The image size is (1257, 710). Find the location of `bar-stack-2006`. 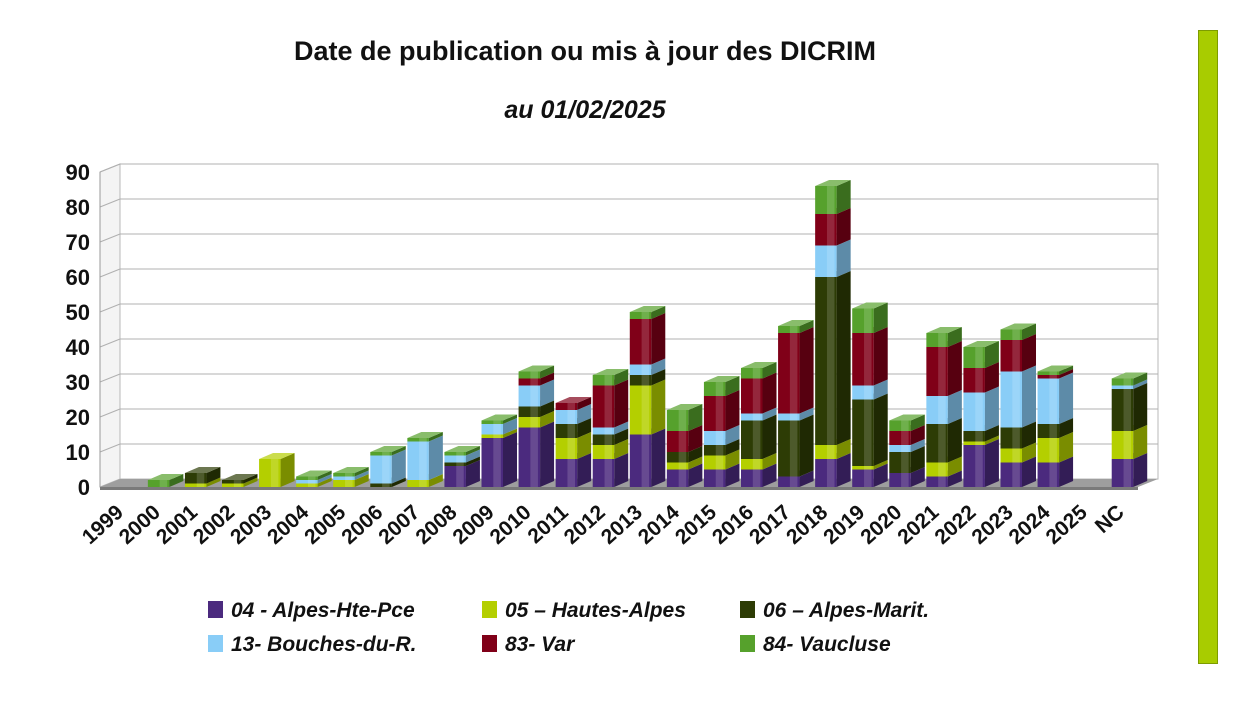

bar-stack-2006 is located at coordinates (388, 466).